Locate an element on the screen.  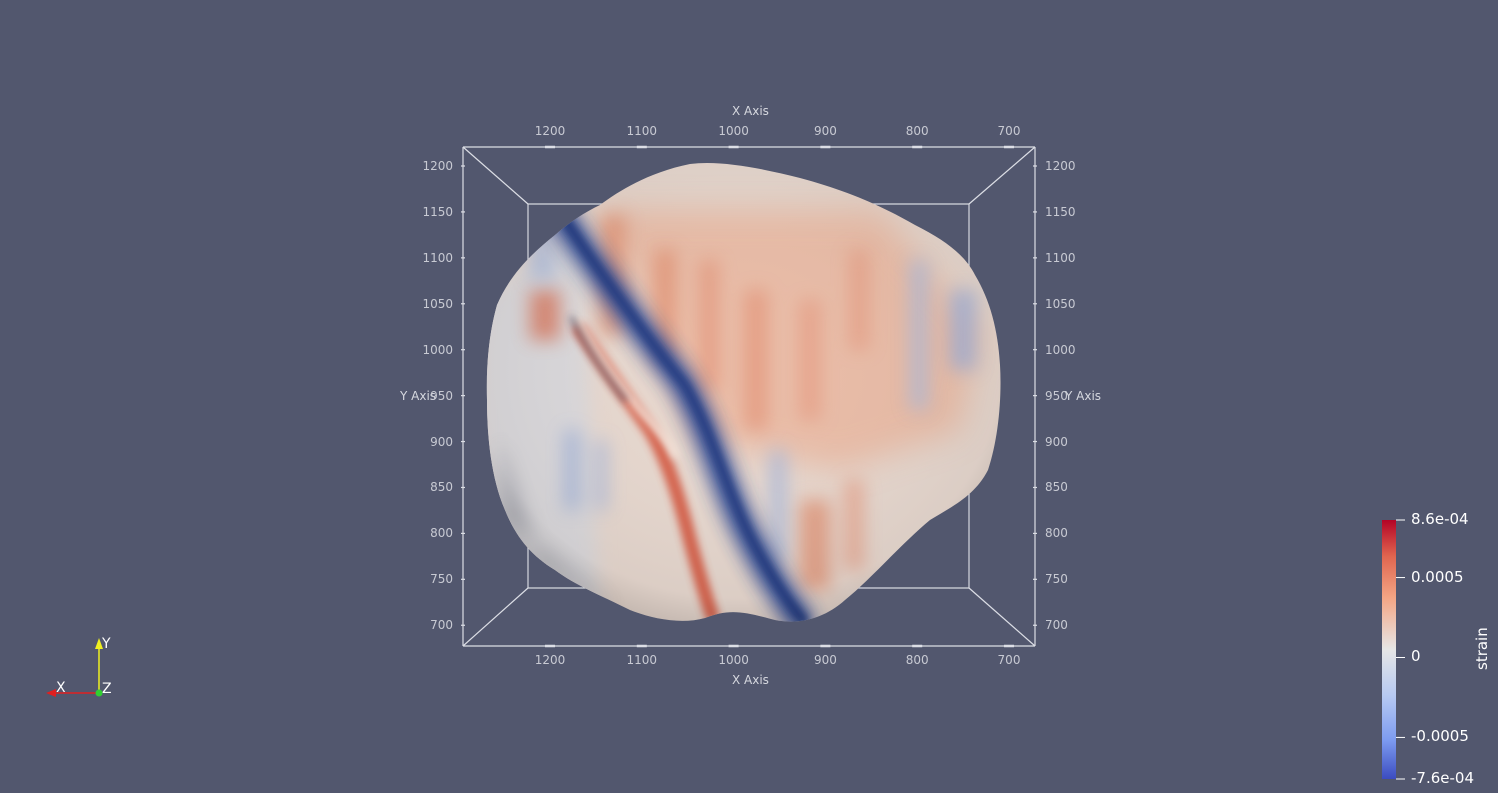
color-legend-tick-label: 8.6e-04 is located at coordinates (1440, 519).